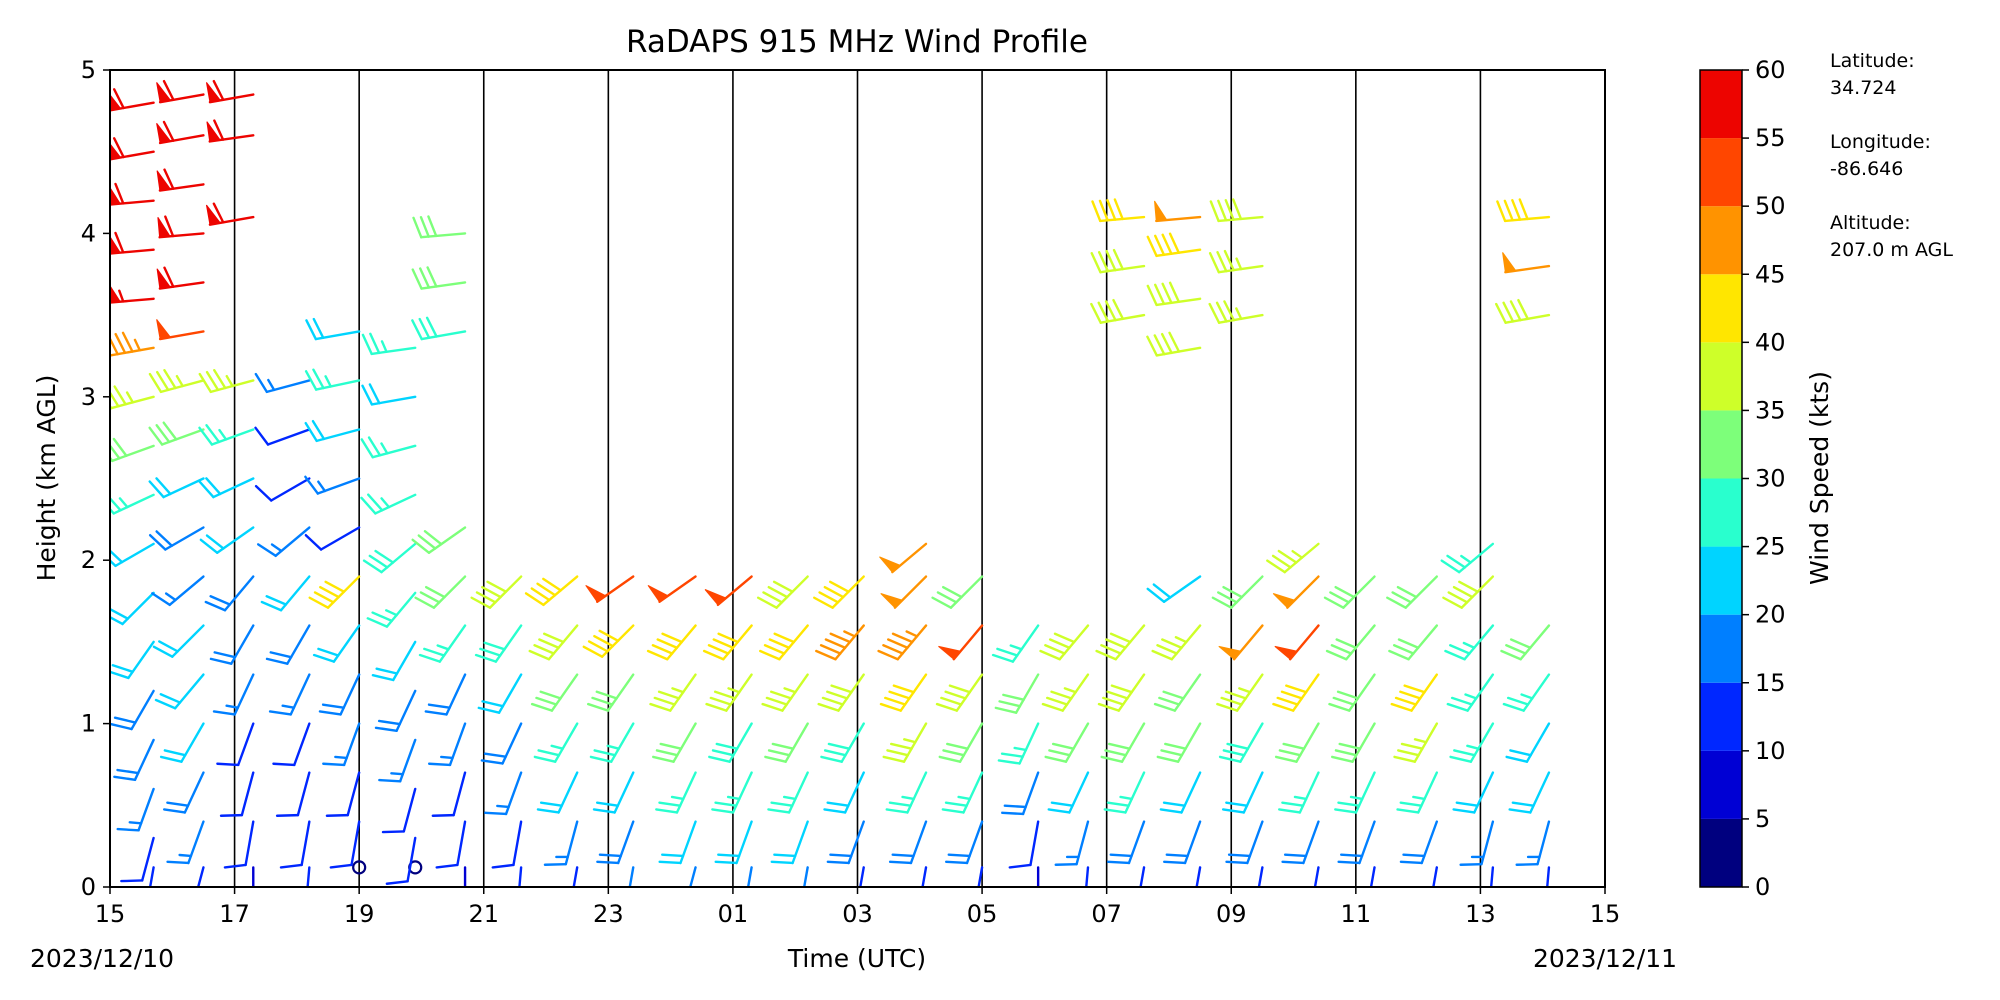  I want to click on x-tick-label: 17, so click(234, 914).